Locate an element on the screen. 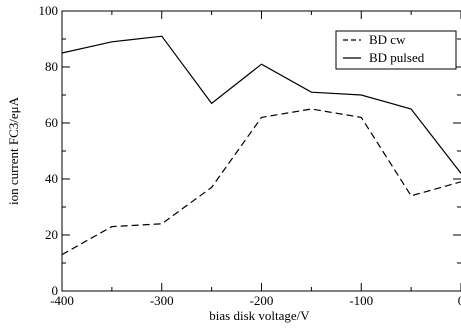 The image size is (461, 328). legend: BD cw BD pulsed is located at coordinates (396, 50).